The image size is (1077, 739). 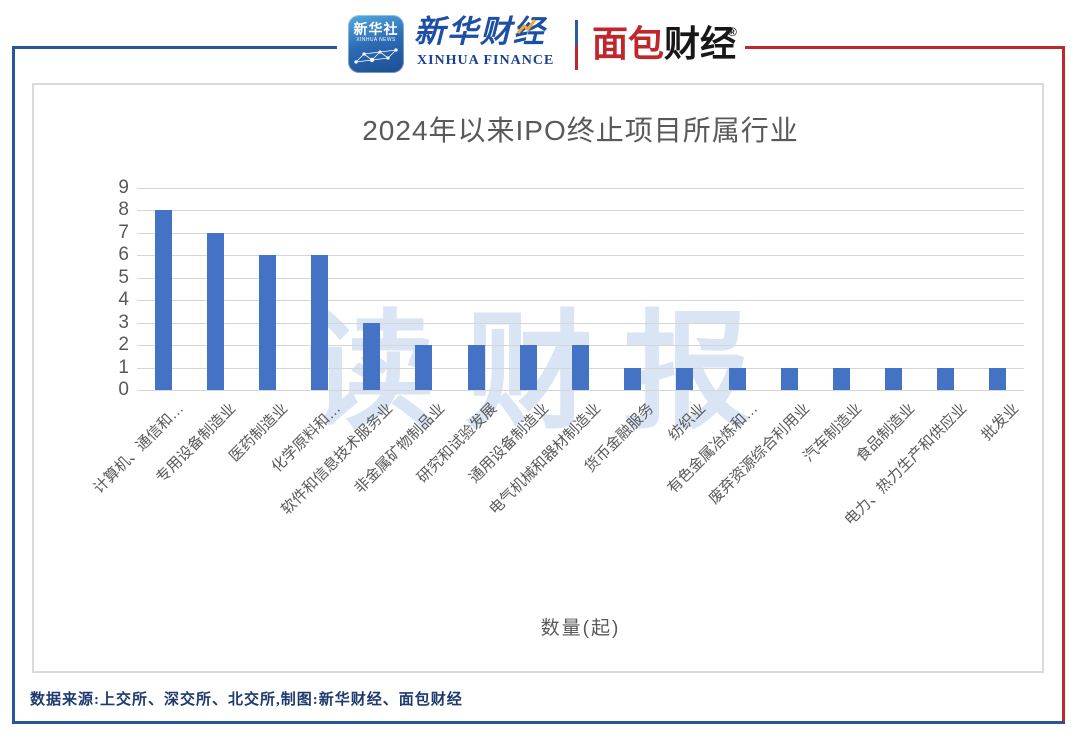 What do you see at coordinates (486, 60) in the screenshot?
I see `xinhua-finance-logo-en: XINHUA FINANCE` at bounding box center [486, 60].